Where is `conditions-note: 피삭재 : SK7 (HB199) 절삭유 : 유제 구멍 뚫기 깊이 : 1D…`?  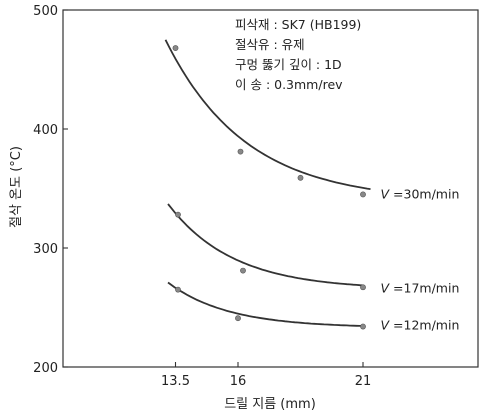
conditions-note: 피삭재 : SK7 (HB199) 절삭유 : 유제 구멍 뚫기 깊이 : 1D… is located at coordinates (298, 54).